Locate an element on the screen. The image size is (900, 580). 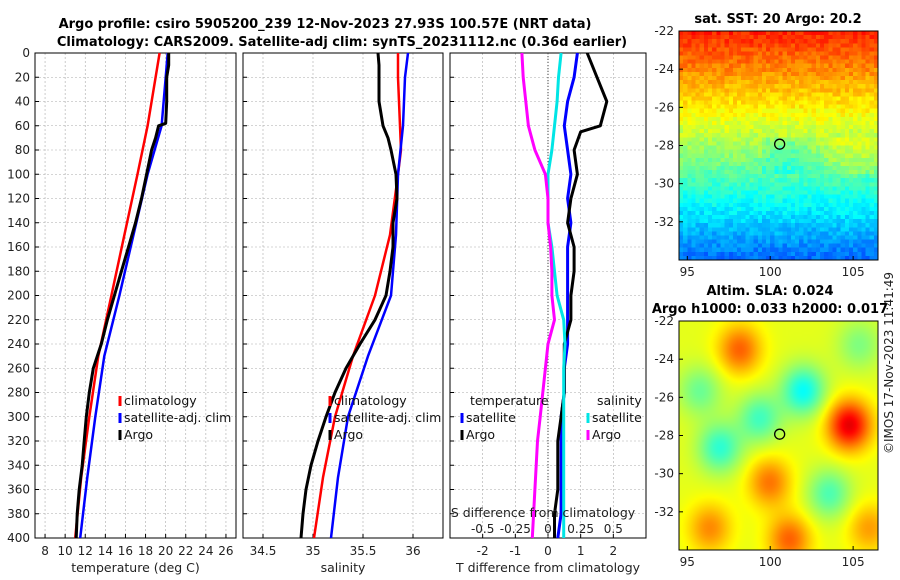
temp-ytick-label: 60 is located at coordinates (22, 126).